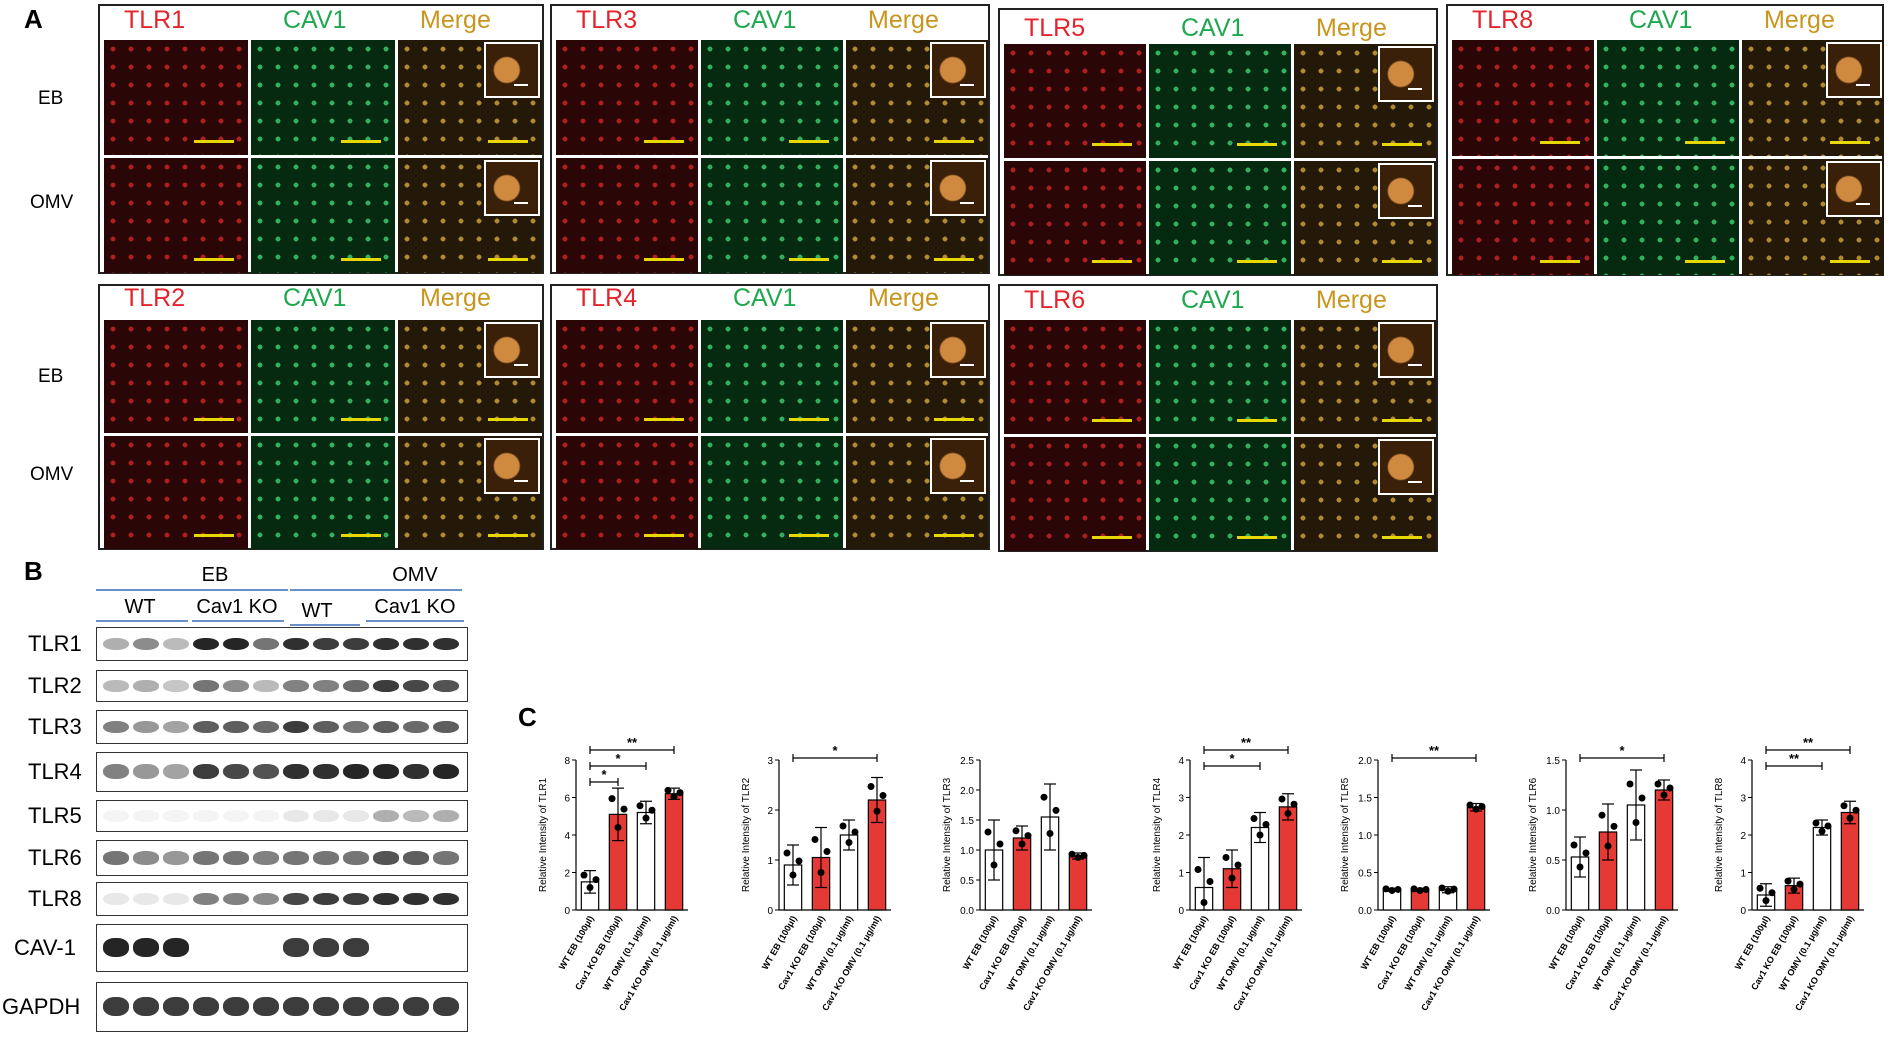 Image resolution: width=1893 pixels, height=1058 pixels. I want to click on micrograph-panel-tlr4: TLR4 CAV1 Merge, so click(770, 417).